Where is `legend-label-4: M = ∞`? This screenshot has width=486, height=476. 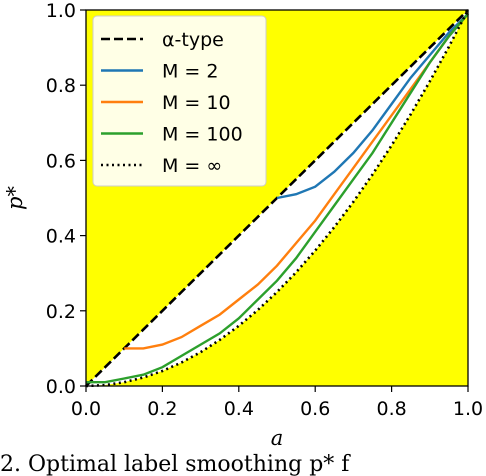
legend-label-4: M = ∞ is located at coordinates (192, 166).